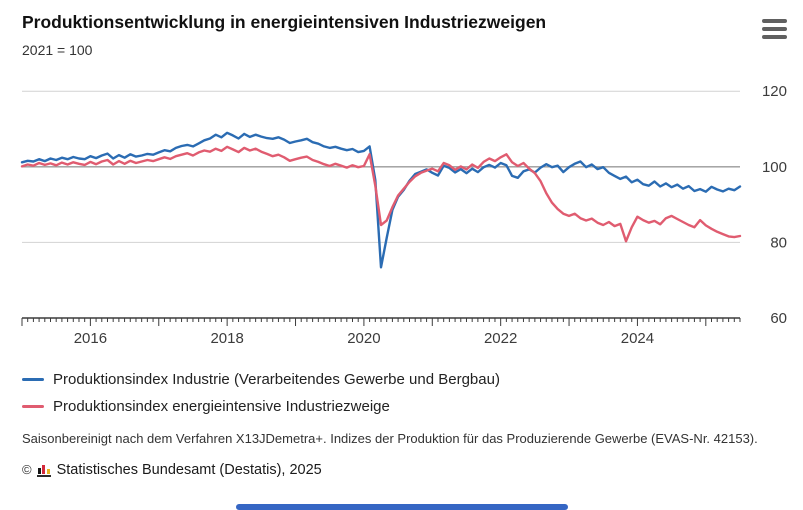 This screenshot has height=510, width=803. Describe the element at coordinates (778, 242) in the screenshot. I see `svg-text: 80` at that location.